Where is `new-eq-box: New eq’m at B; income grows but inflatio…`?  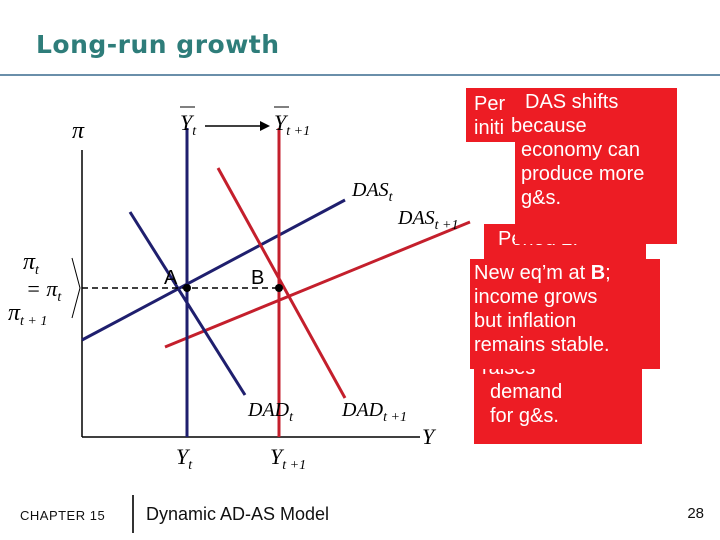
new-eq-box: New eq’m at B; income grows but inflatio… is located at coordinates (565, 314).